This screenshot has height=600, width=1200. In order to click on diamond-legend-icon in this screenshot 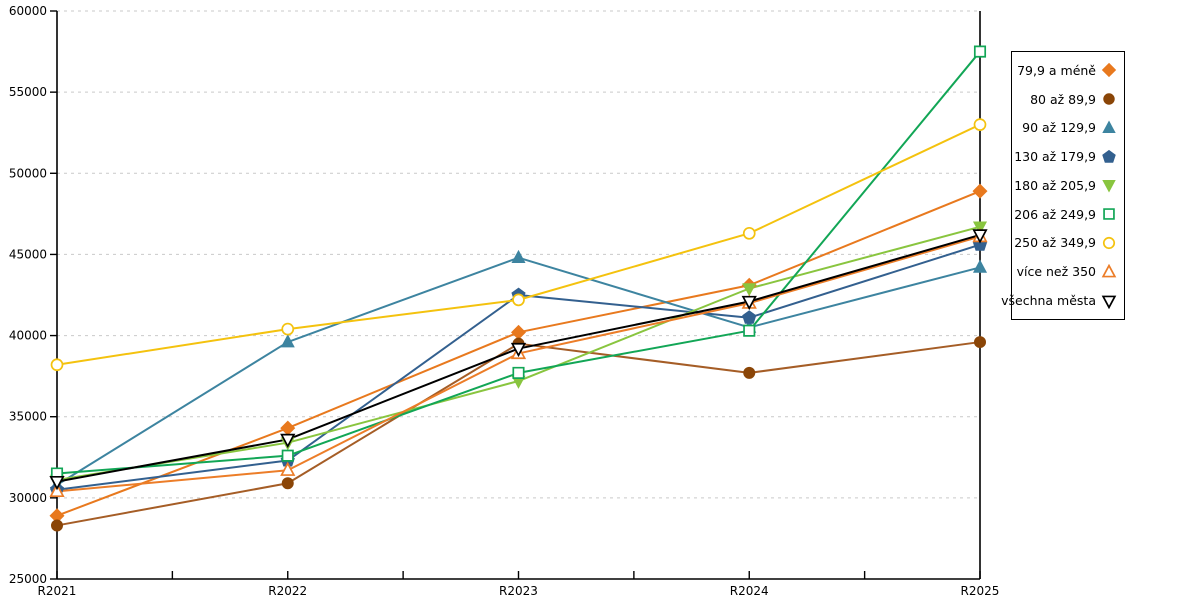, I will do `click(1109, 70)`.